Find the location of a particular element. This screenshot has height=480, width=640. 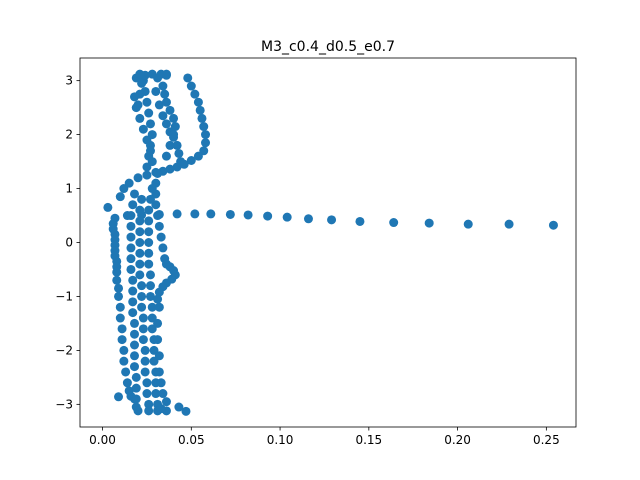

y-tick-label: −2 is located at coordinates (64, 350).